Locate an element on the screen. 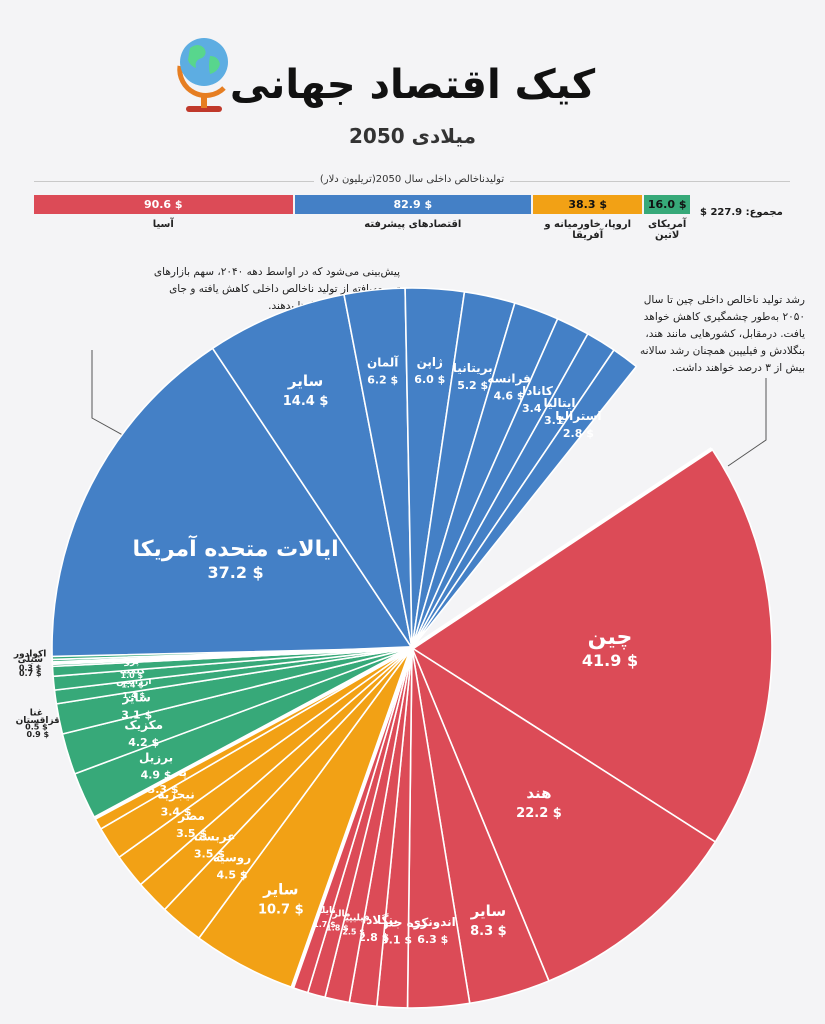  slice-value-asia-7: 1.8 $ is located at coordinates (337, 928).